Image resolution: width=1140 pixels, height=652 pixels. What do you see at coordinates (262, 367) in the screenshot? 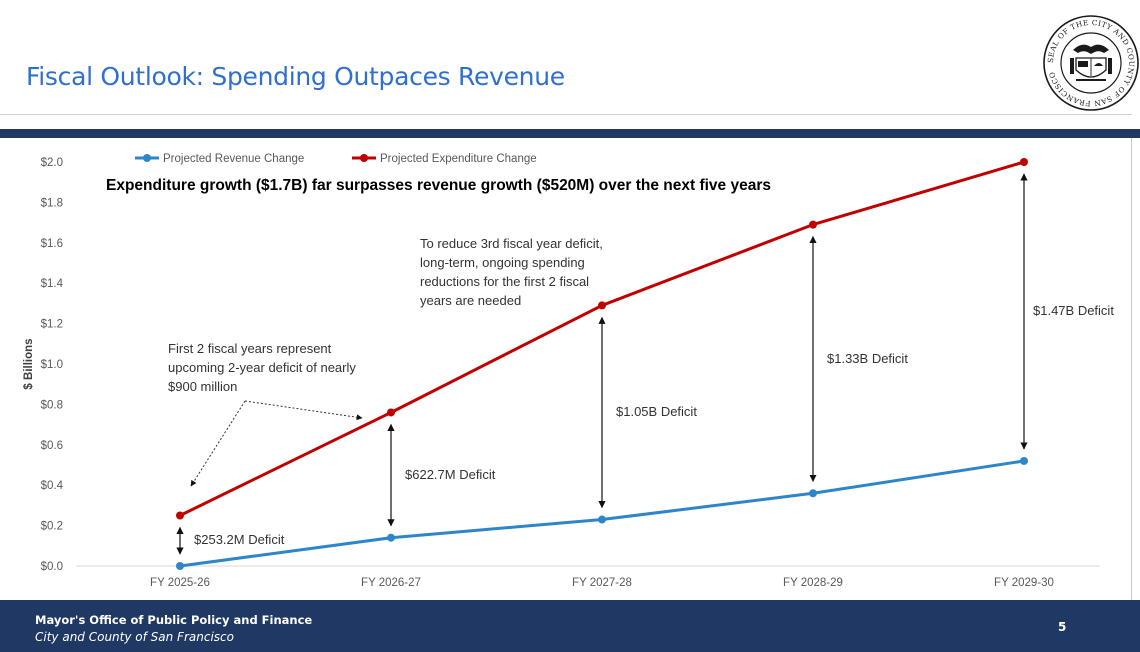
I see `annotation-first-two-years: upcoming 2-year deficit of nearly` at bounding box center [262, 367].